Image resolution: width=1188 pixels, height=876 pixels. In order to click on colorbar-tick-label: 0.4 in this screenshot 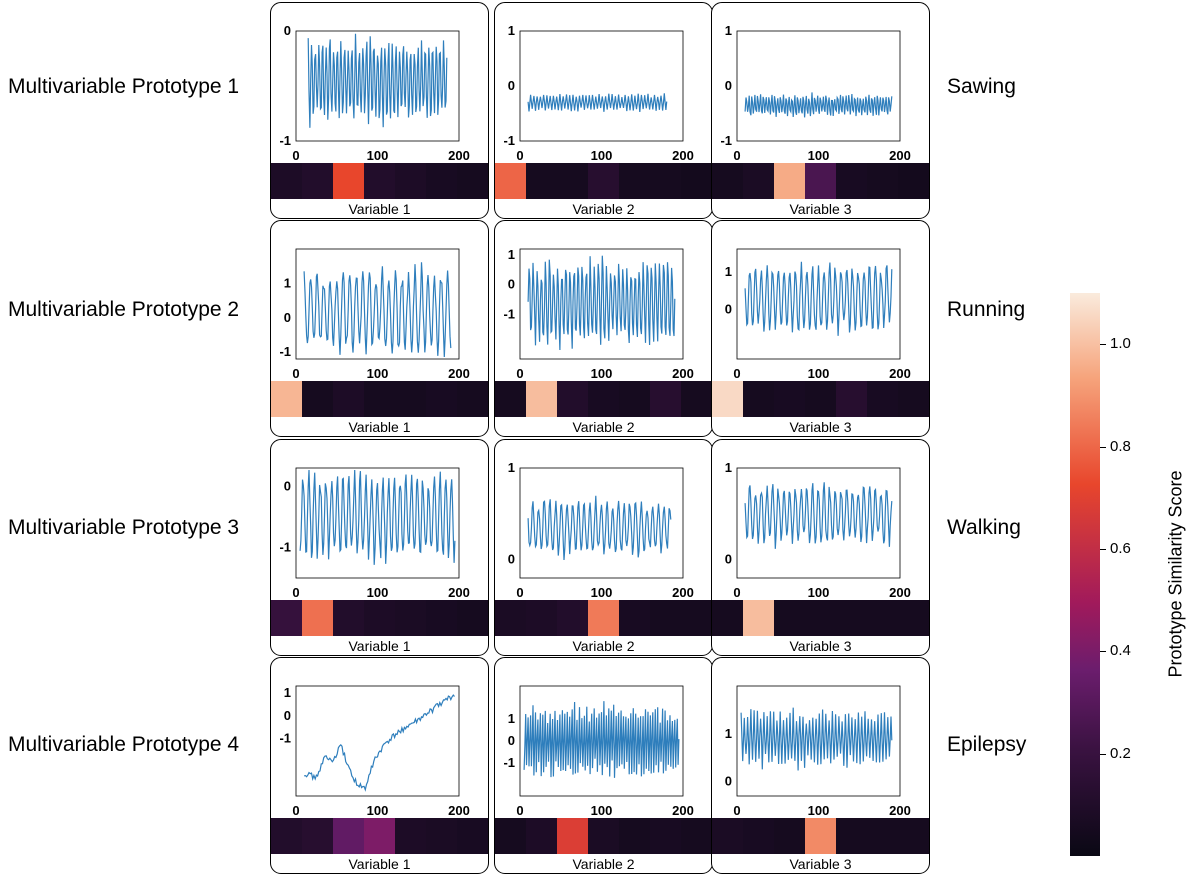, I will do `click(1120, 651)`.